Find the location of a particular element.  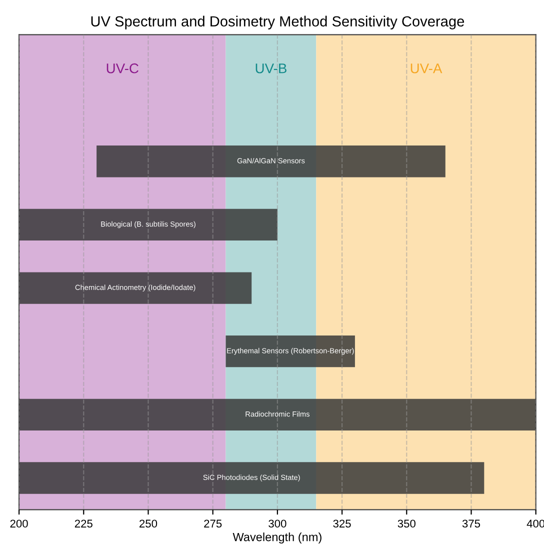

band-label: UV-A is located at coordinates (426, 69).